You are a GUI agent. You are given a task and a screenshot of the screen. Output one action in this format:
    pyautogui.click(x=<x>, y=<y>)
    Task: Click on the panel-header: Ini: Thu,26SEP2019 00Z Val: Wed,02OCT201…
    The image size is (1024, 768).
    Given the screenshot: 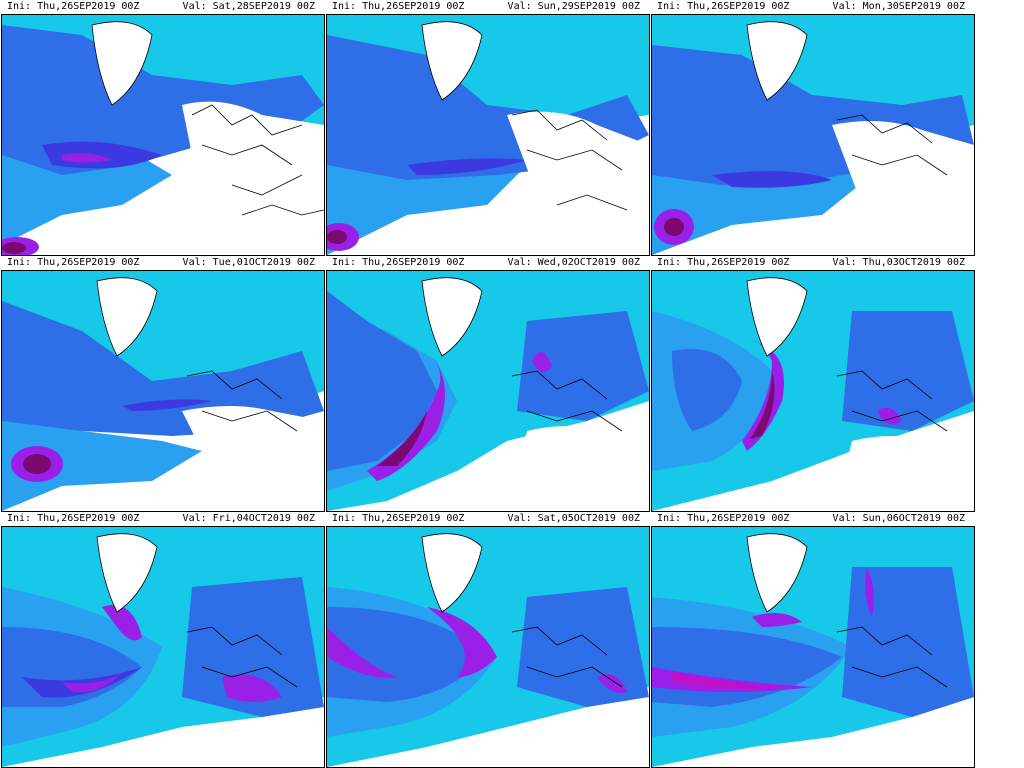 What is the action you would take?
    pyautogui.click(x=488, y=263)
    